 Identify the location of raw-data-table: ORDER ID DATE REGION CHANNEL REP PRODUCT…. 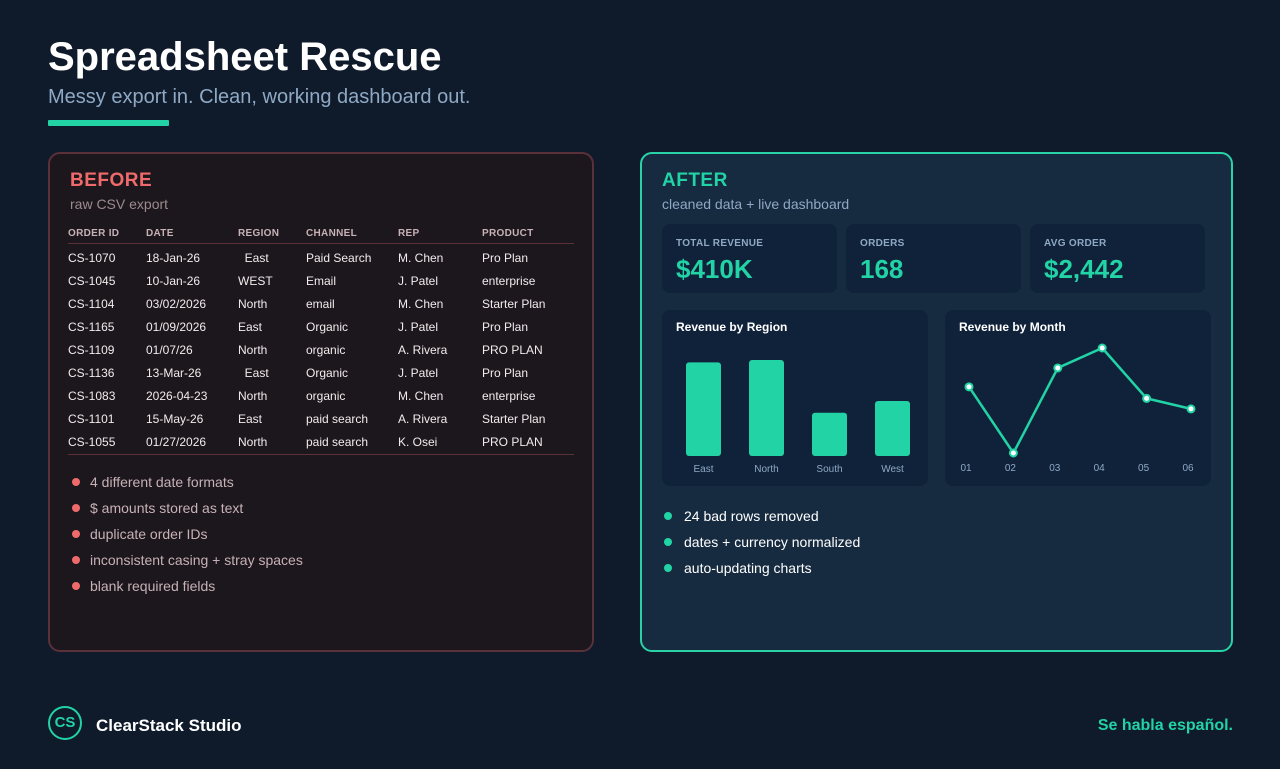
(321, 340).